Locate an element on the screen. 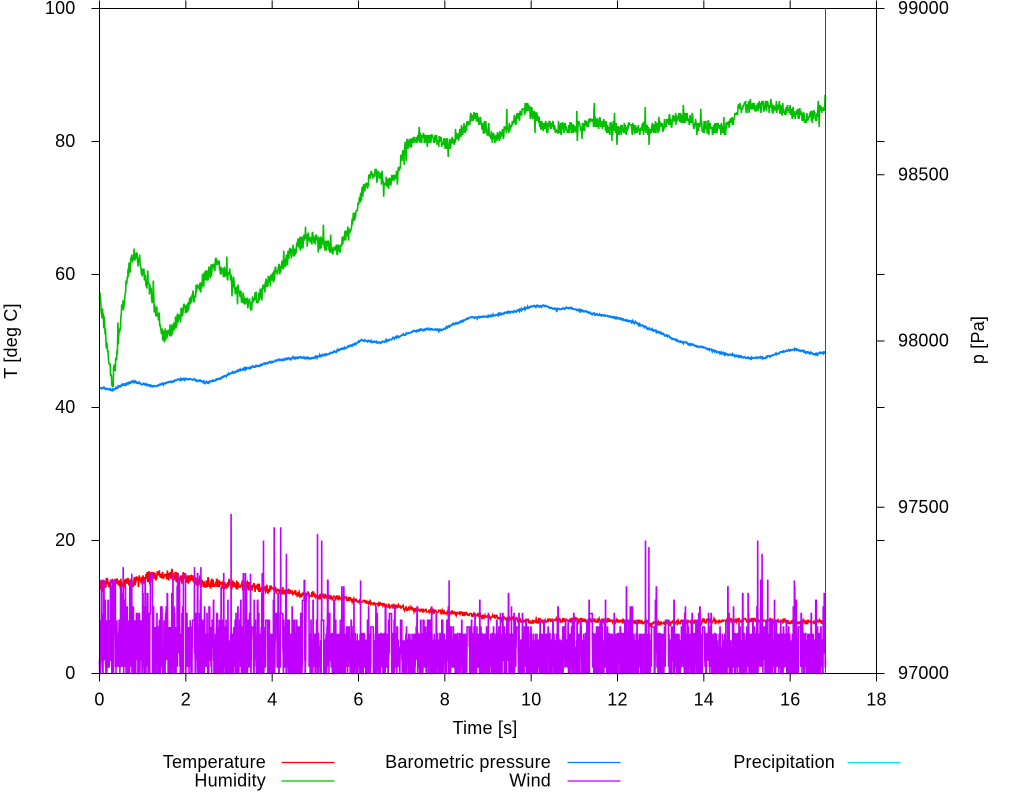  svg-text: 10 is located at coordinates (531, 700).